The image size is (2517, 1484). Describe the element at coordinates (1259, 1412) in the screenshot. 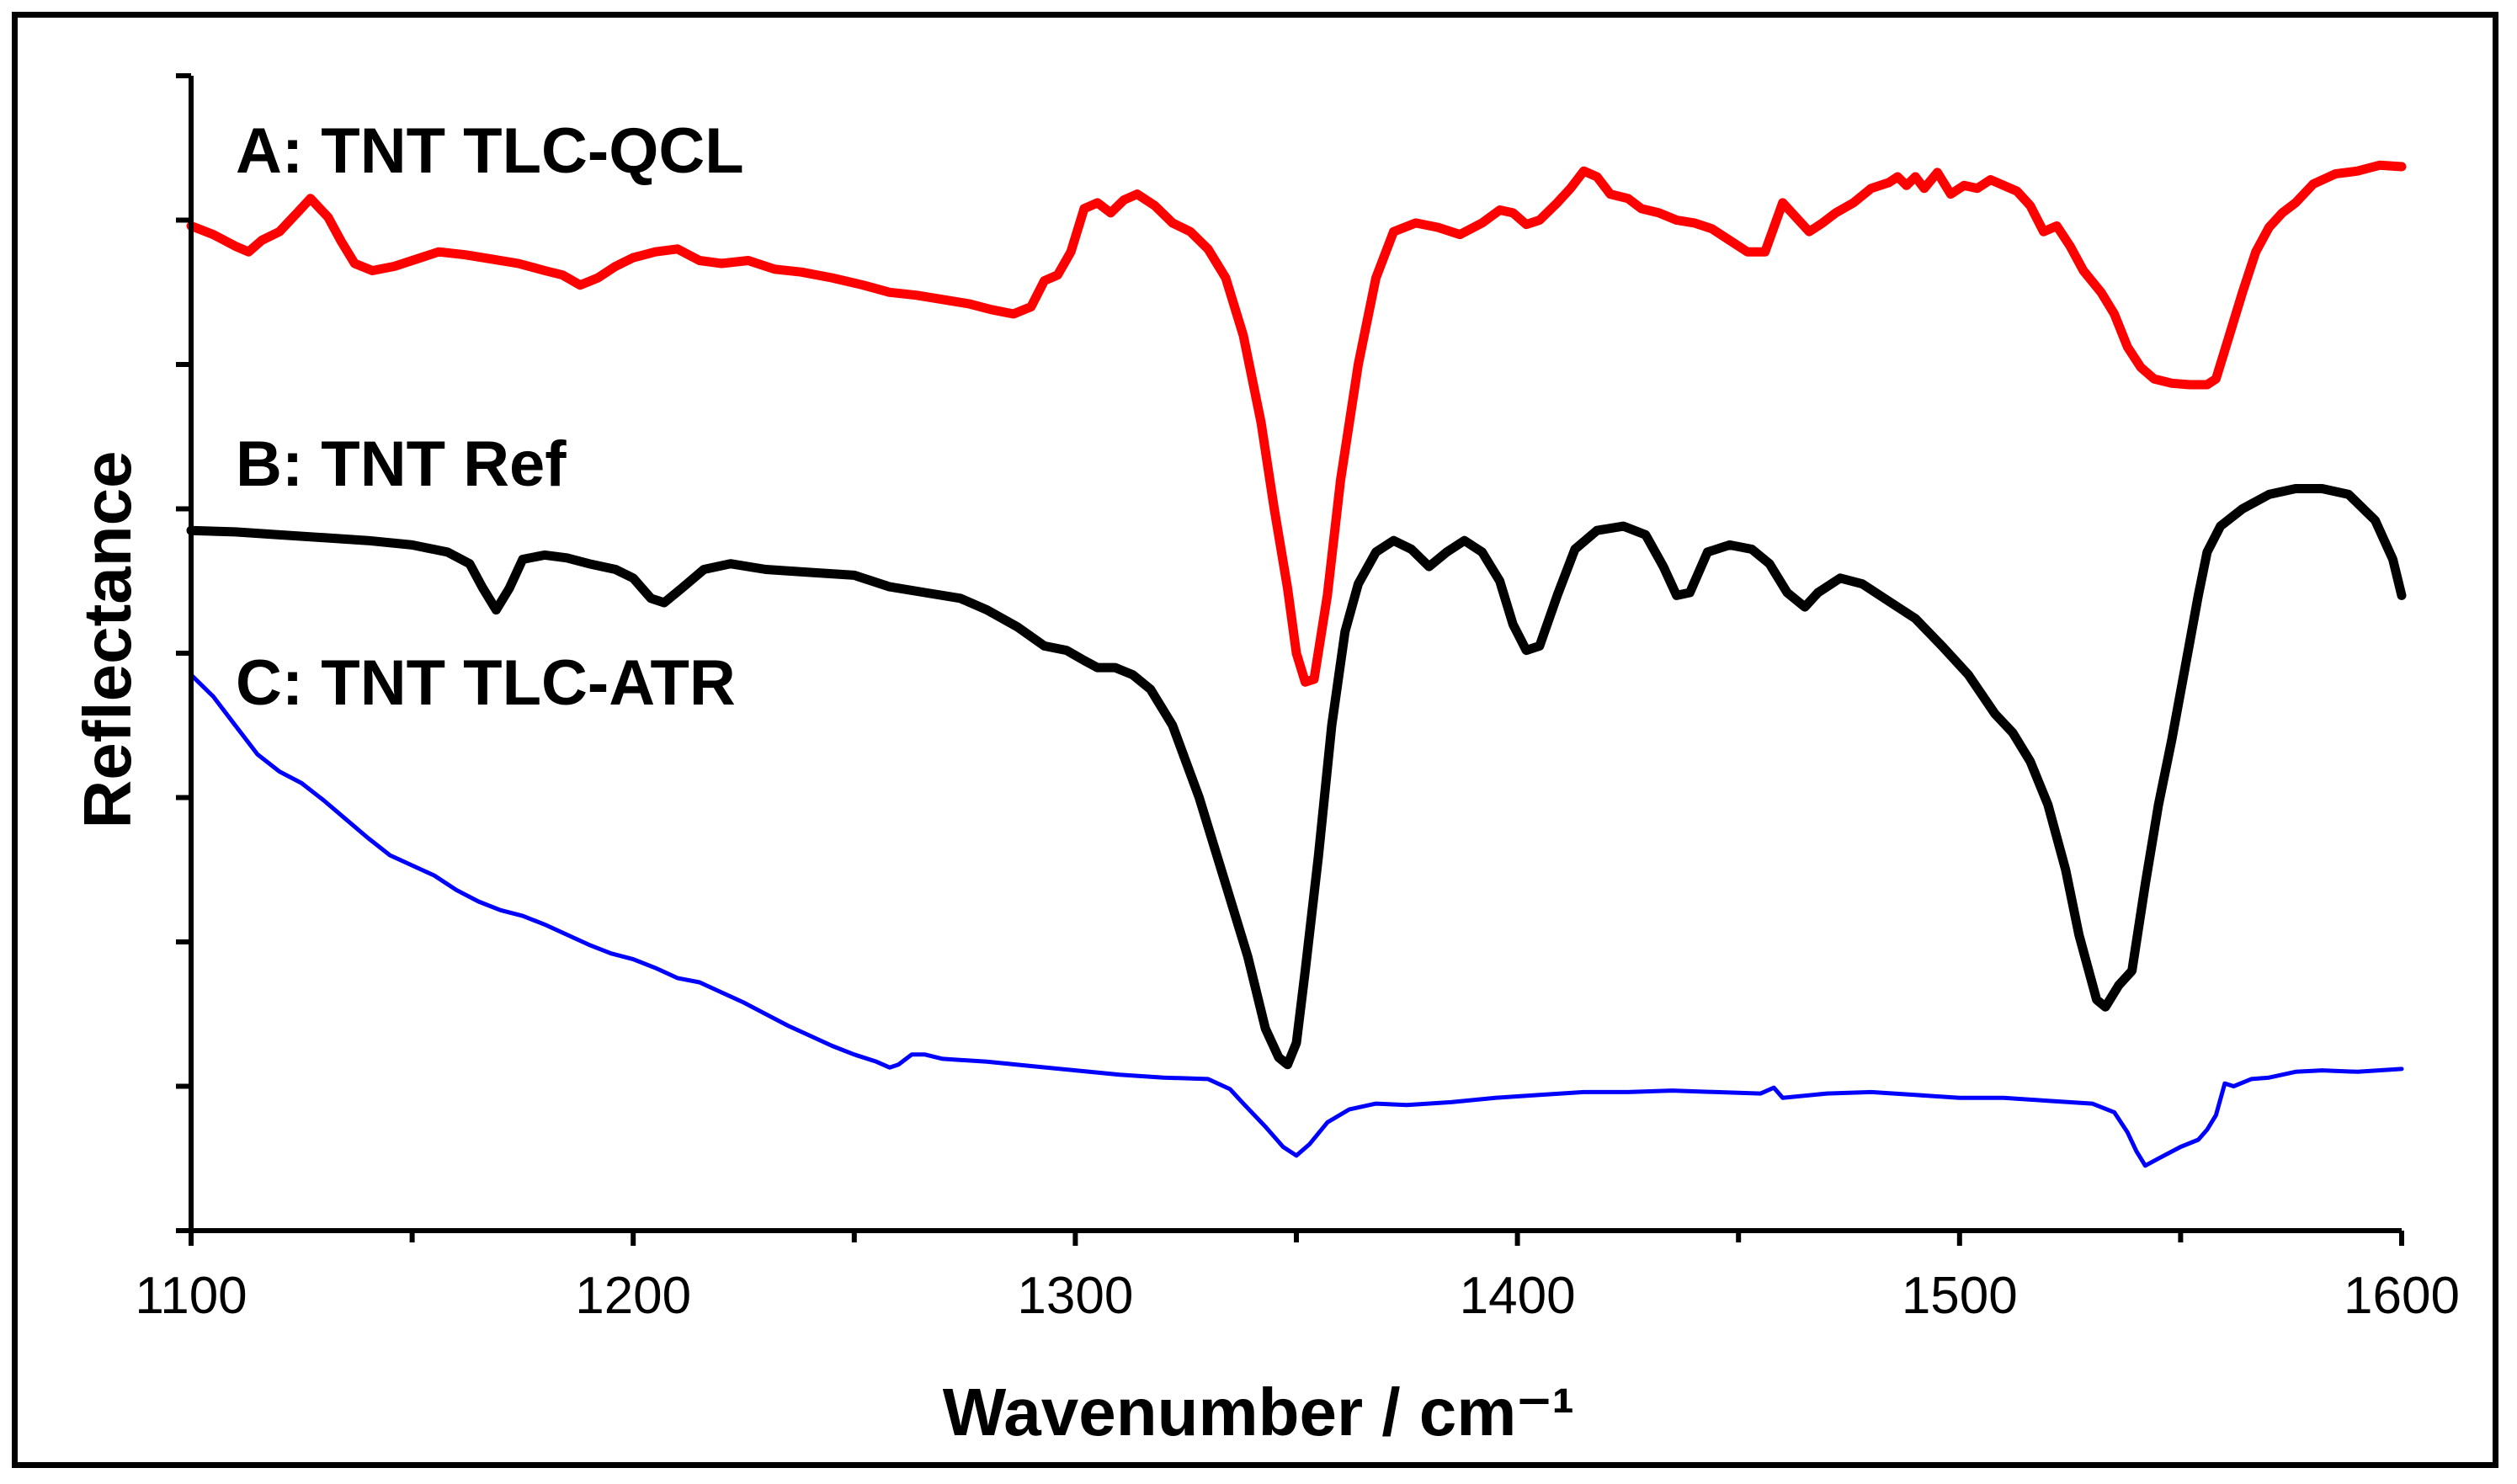

I see `x-axis-title: Wavenumber / cm⁻¹` at that location.